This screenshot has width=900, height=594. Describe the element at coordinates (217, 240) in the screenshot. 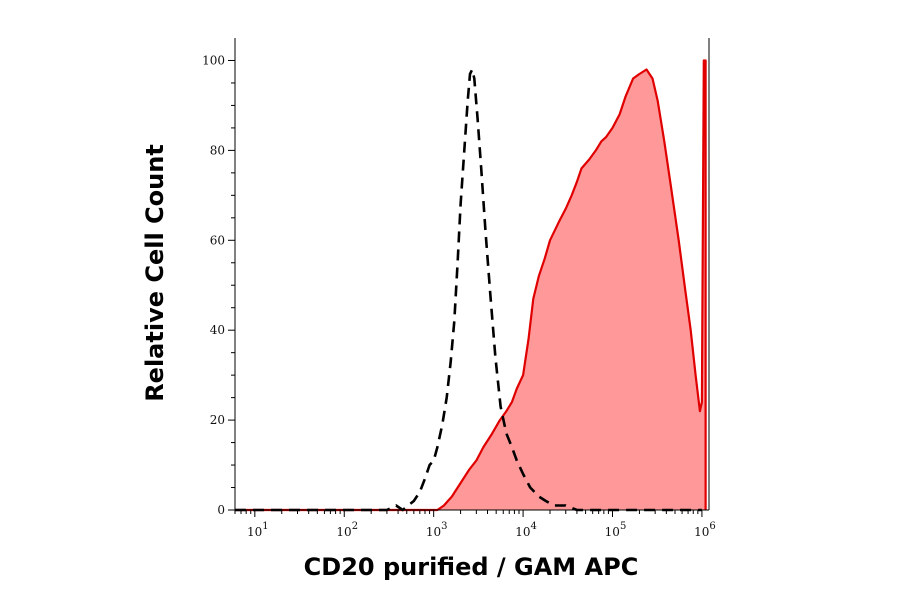

I see `y-tick-label: 60` at that location.